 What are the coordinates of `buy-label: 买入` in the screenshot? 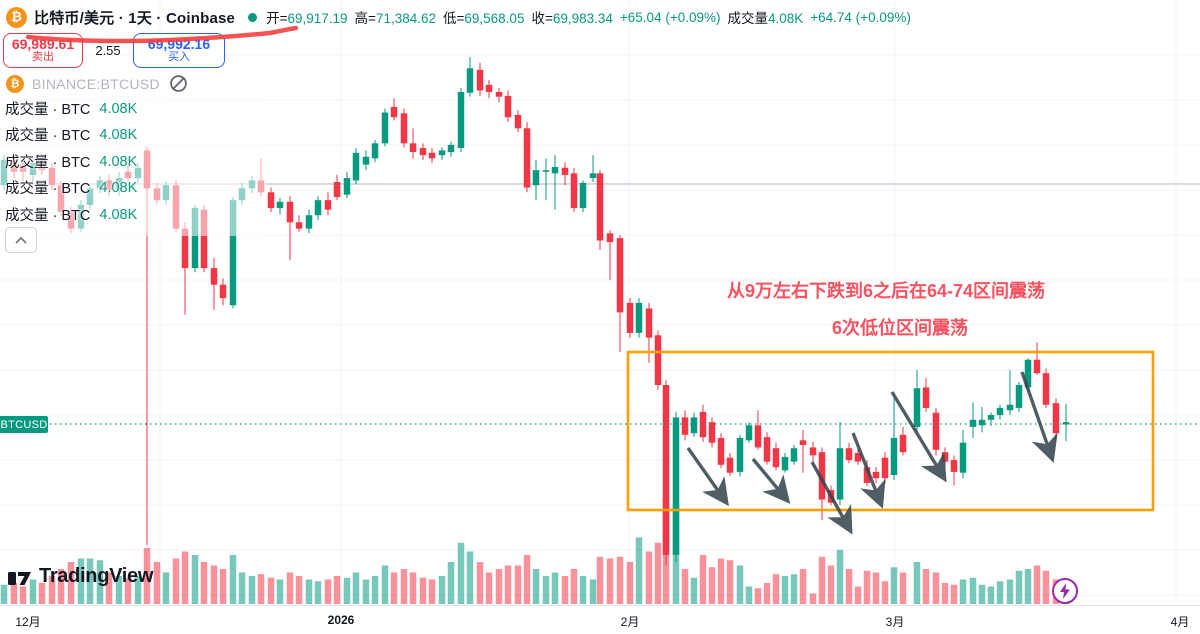 It's located at (179, 57).